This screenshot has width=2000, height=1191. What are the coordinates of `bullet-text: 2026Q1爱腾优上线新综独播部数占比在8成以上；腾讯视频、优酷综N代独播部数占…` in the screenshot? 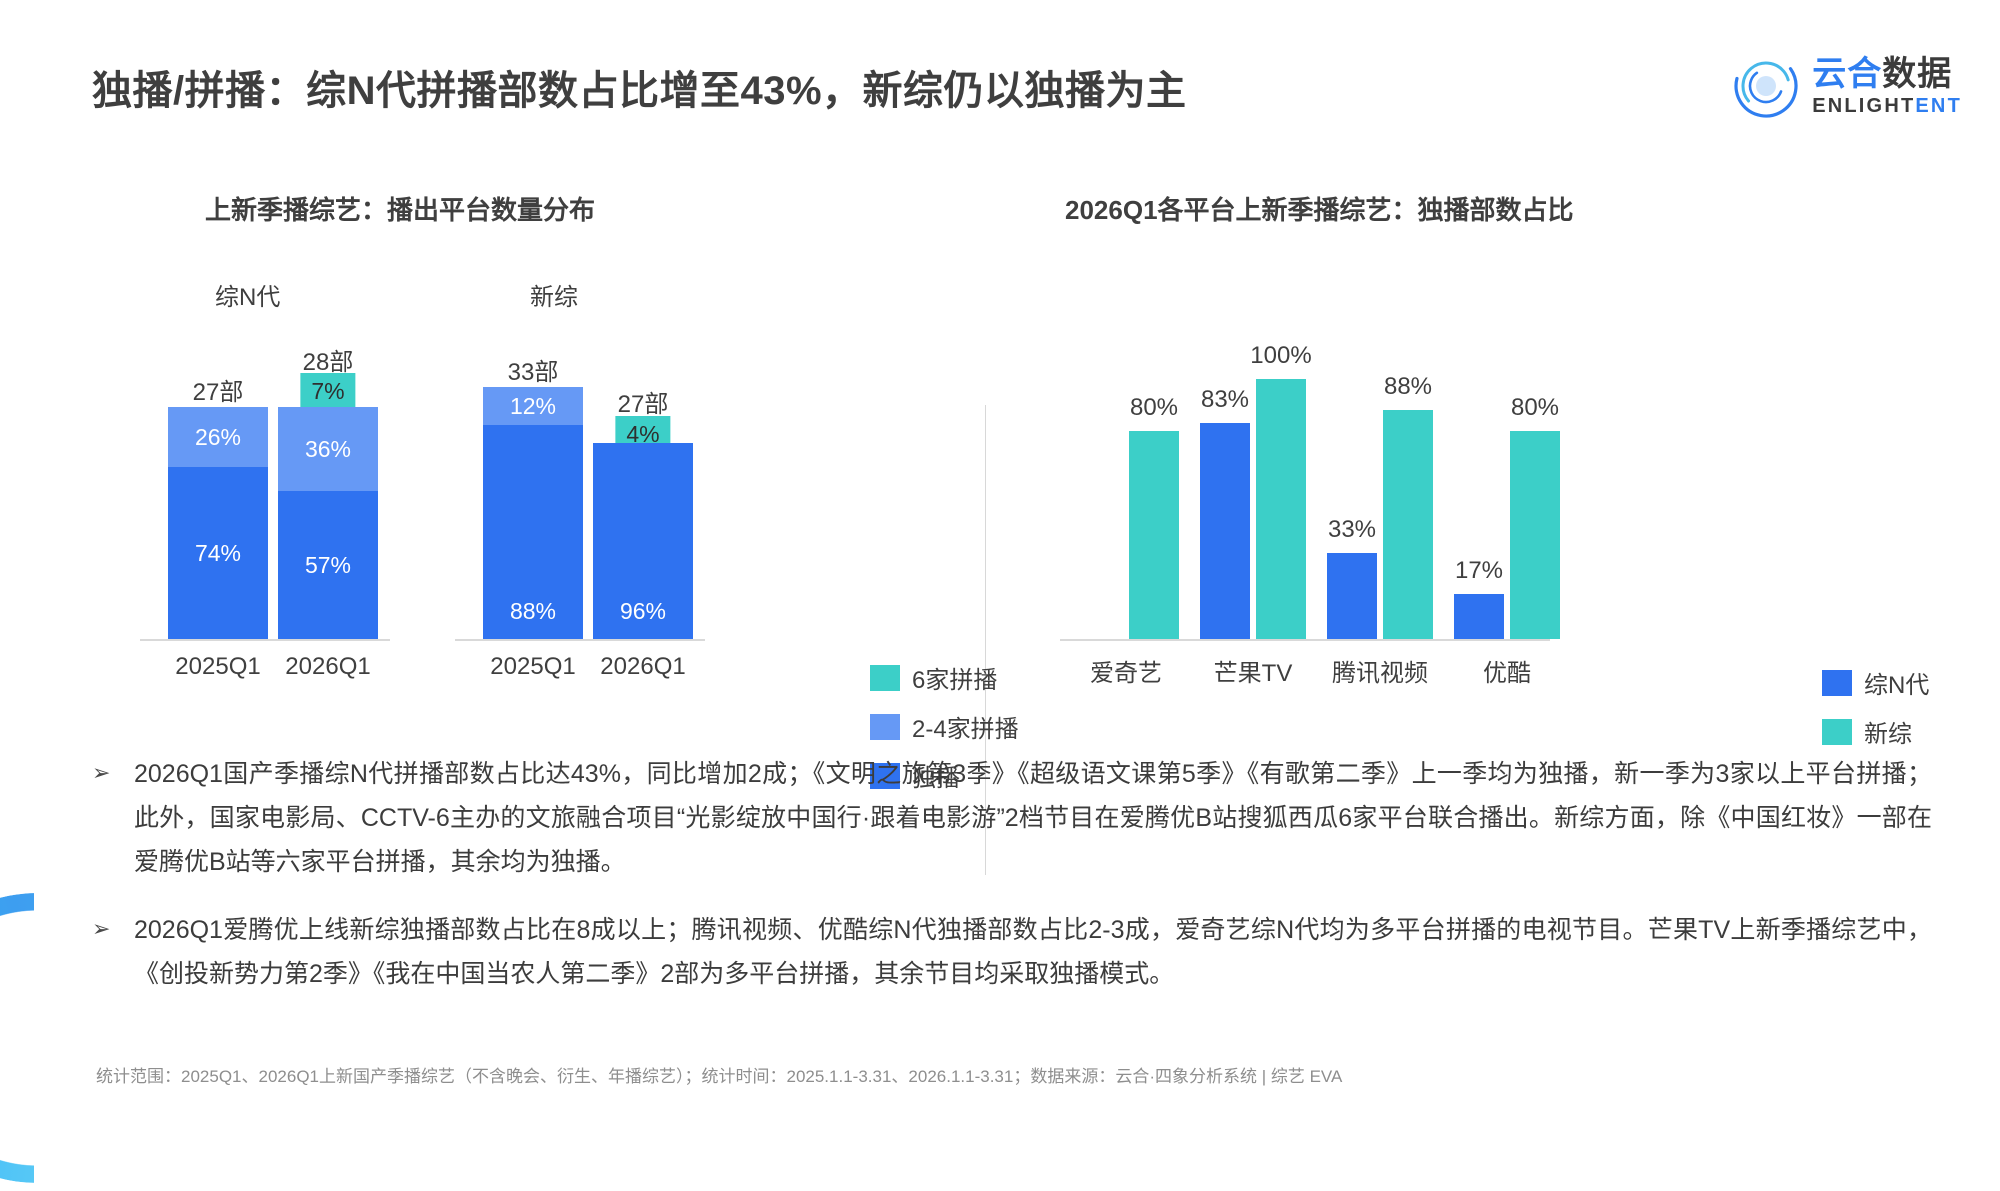 It's located at (1033, 952).